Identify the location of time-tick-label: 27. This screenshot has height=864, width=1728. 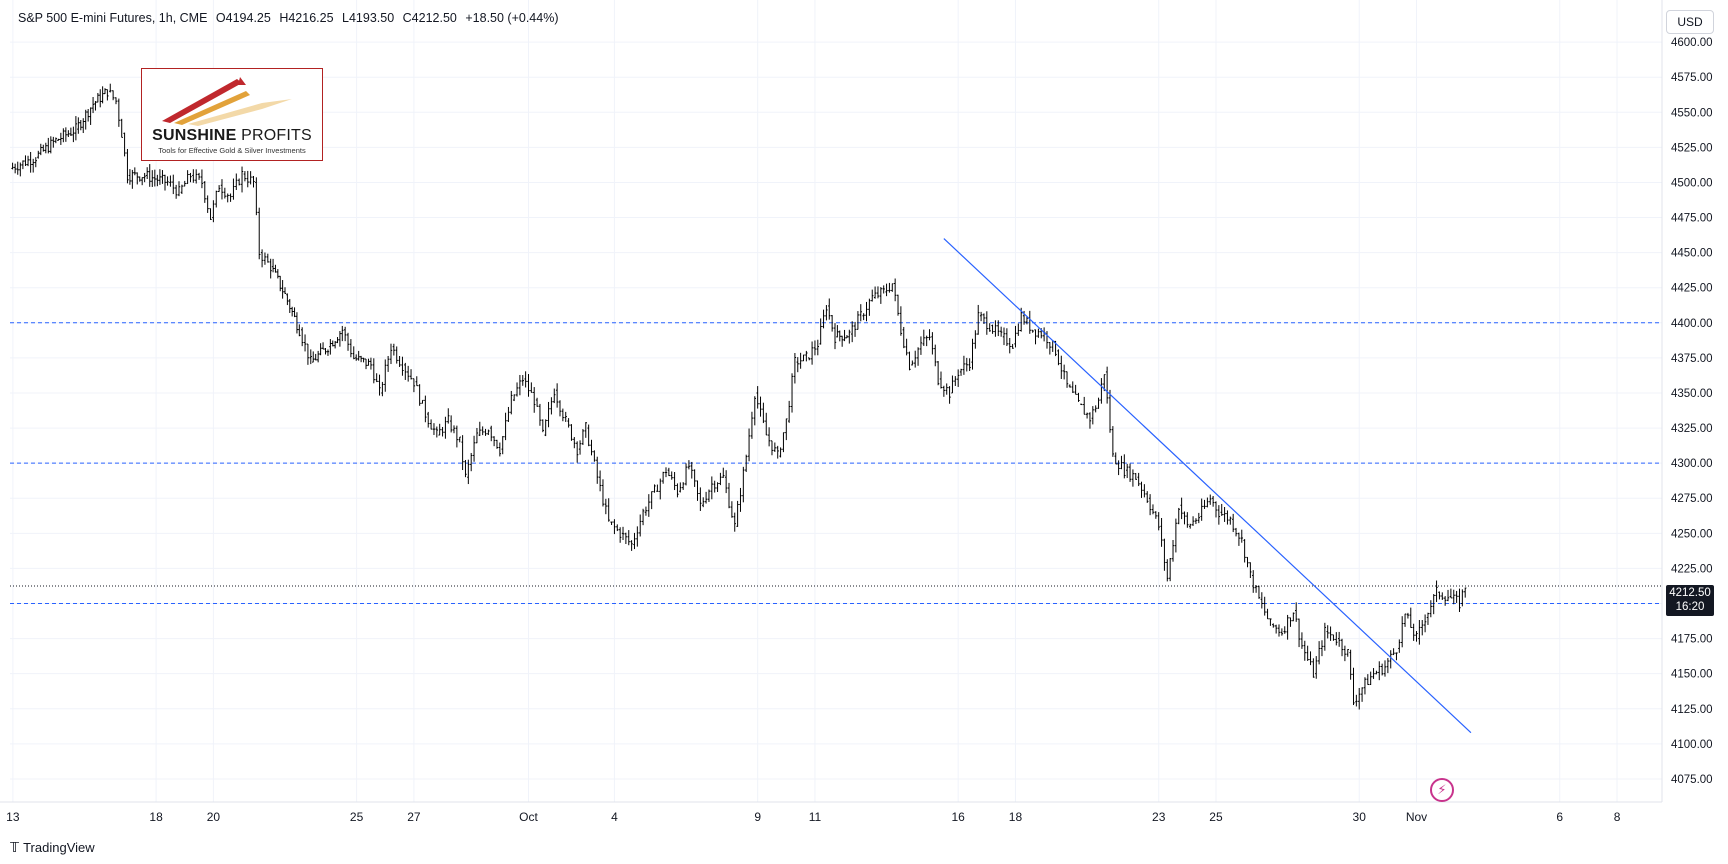
(414, 817).